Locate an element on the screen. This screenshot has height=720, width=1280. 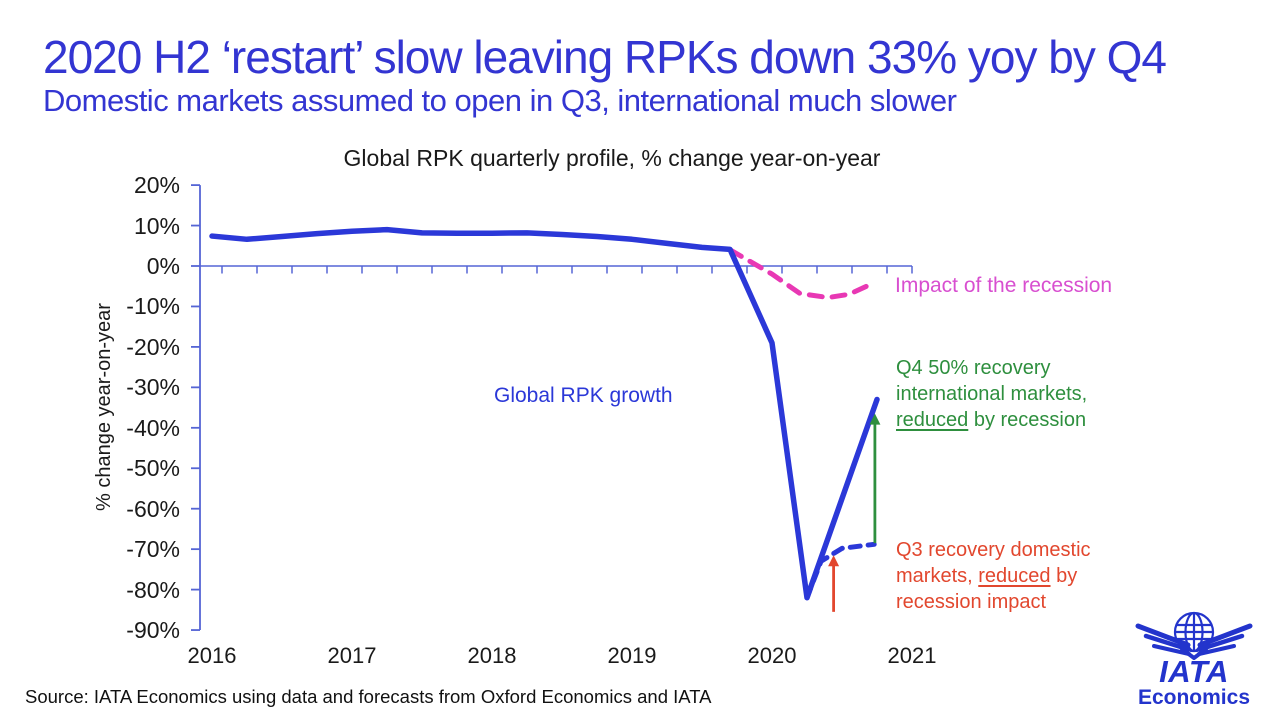
iata-economics-logo: IATA Economics is located at coordinates (1194, 652).